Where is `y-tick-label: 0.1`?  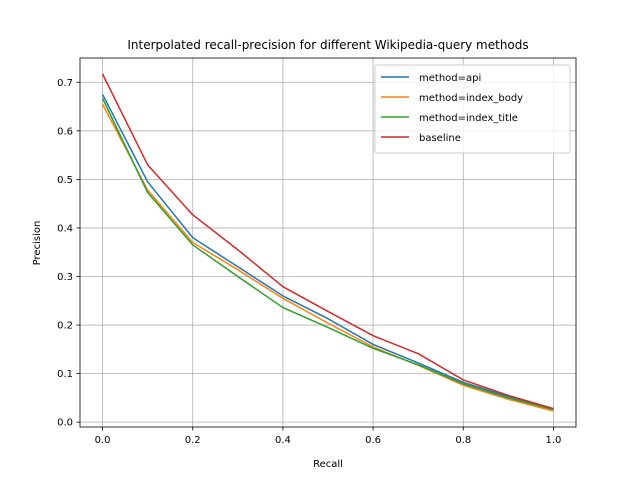 y-tick-label: 0.1 is located at coordinates (65, 374).